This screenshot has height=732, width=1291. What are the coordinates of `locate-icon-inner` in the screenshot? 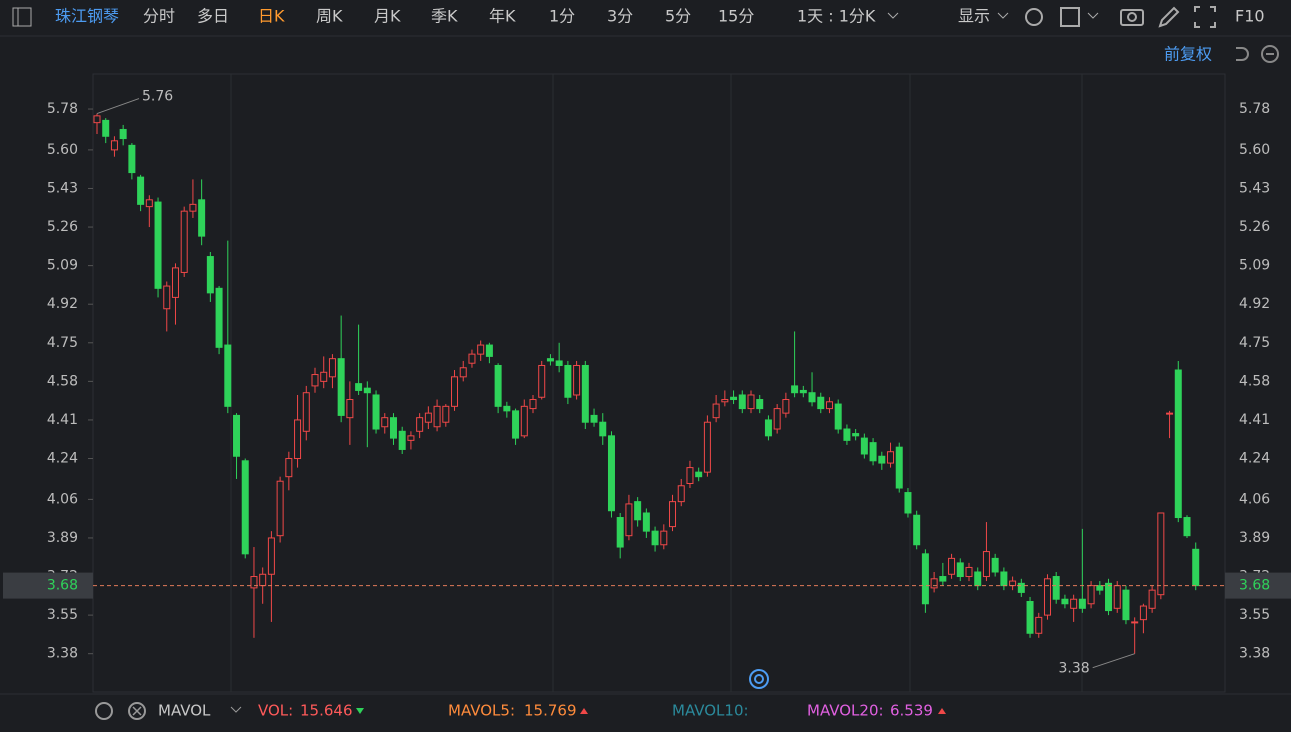 It's located at (759, 679).